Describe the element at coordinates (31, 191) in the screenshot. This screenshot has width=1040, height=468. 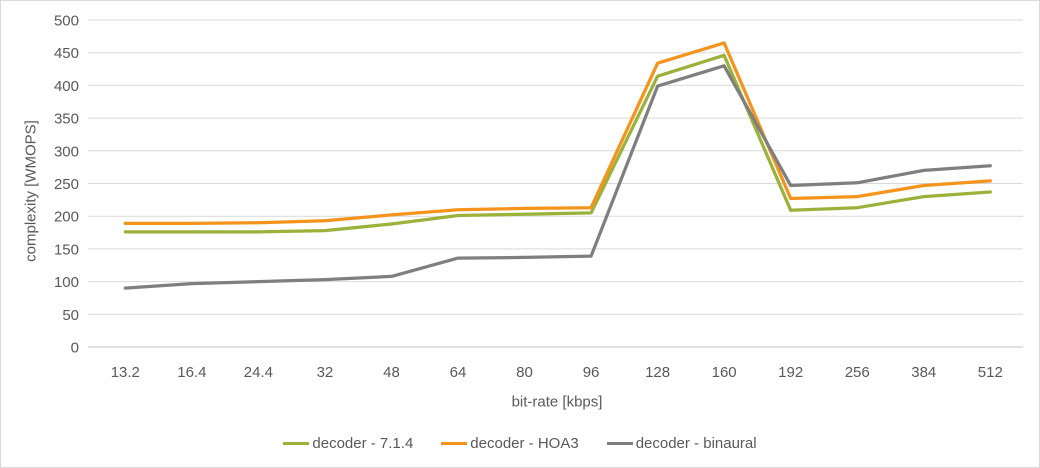
I see `y-axis-title: complexity [WMOPS]` at that location.